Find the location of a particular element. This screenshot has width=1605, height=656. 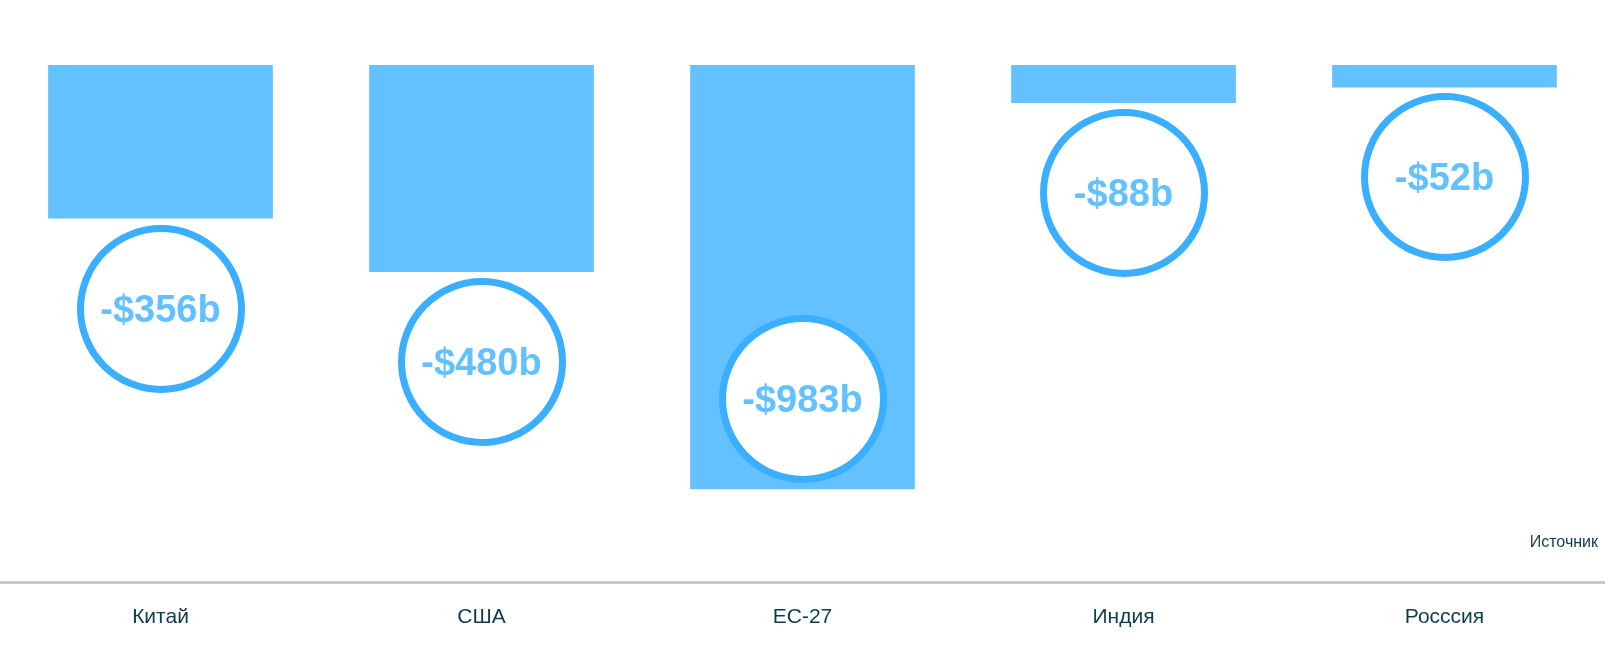

x-tick-label: Индия is located at coordinates (1123, 616).